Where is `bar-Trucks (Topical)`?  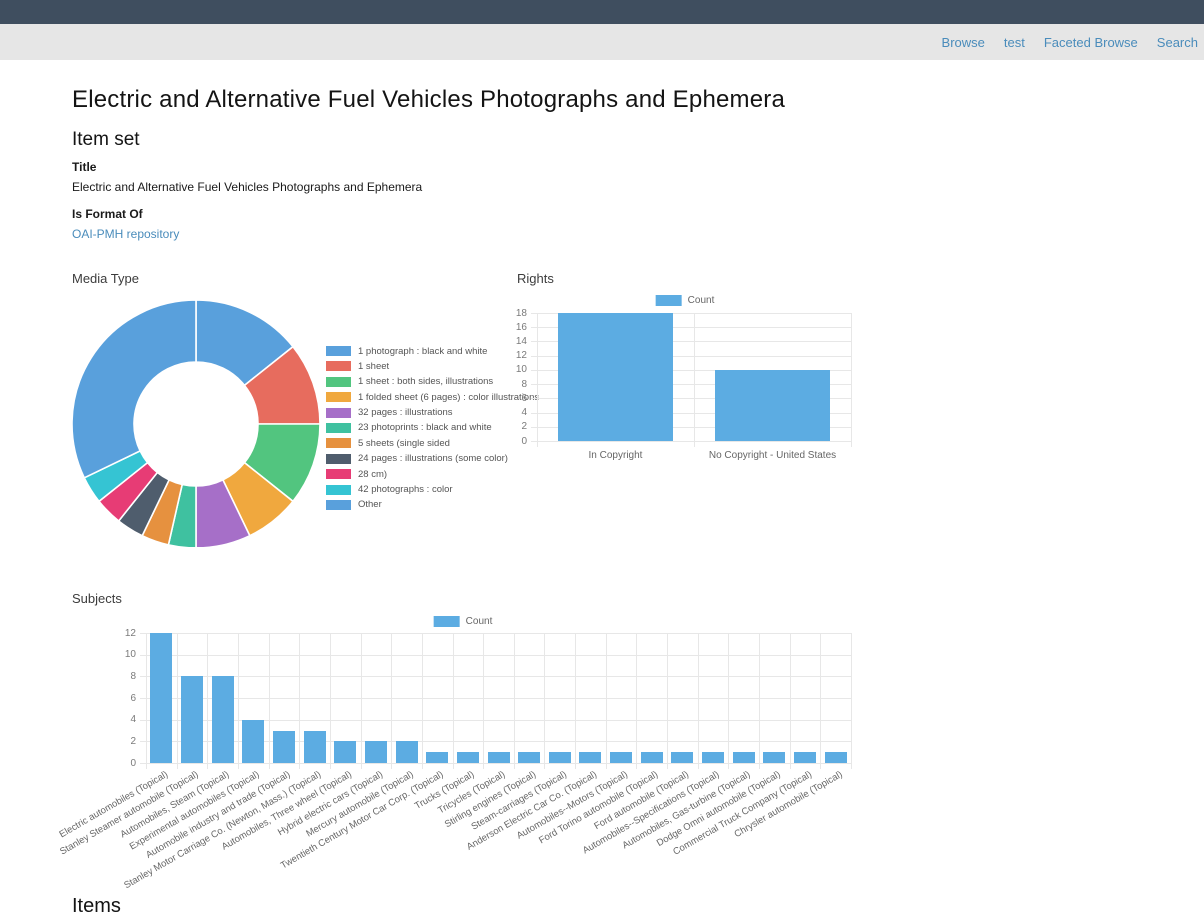
bar-Trucks (Topical) is located at coordinates (467, 757).